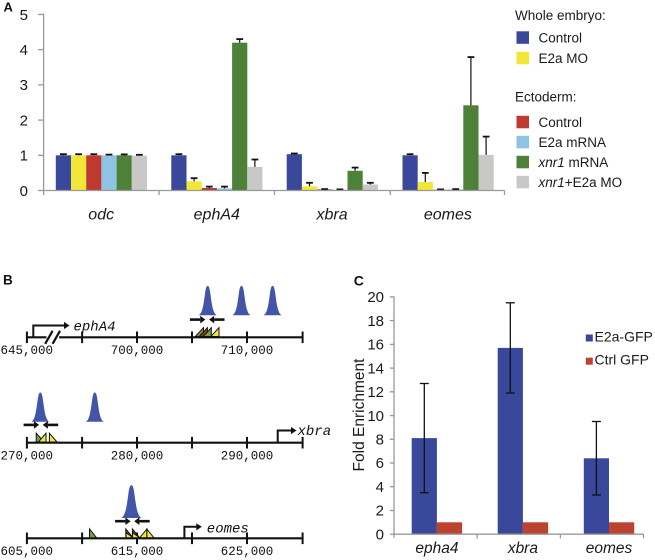 This screenshot has width=655, height=560. What do you see at coordinates (24, 15) in the screenshot?
I see `svg-text: 5` at bounding box center [24, 15].